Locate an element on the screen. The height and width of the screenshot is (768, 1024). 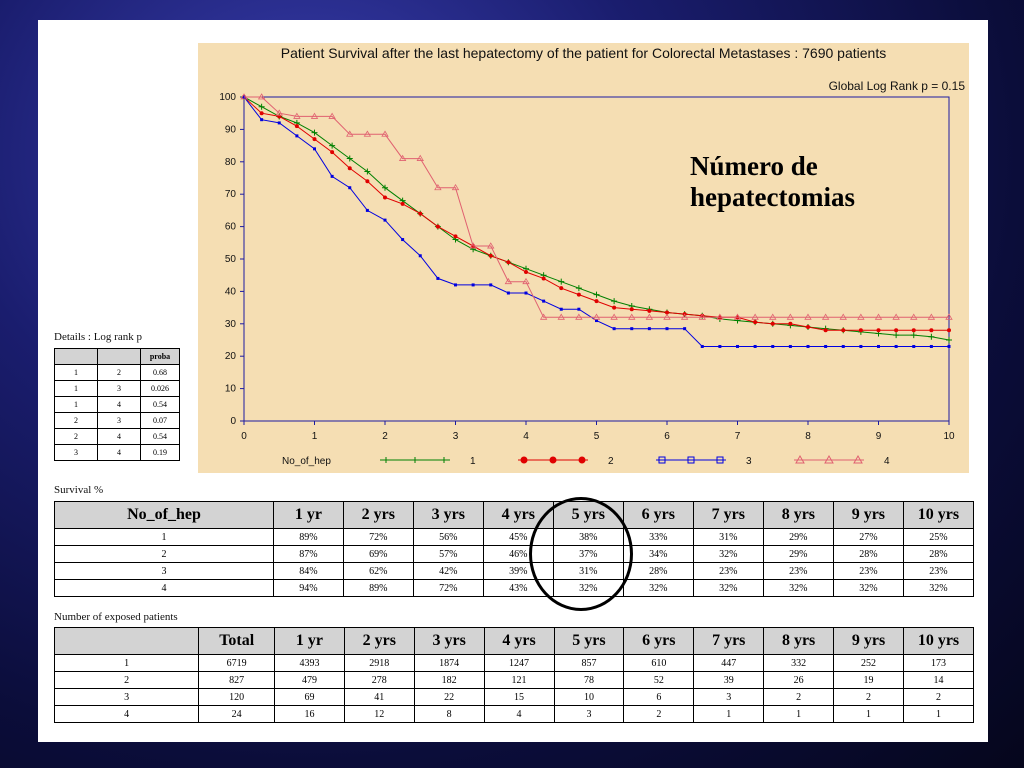
survival-cell: 31% is located at coordinates (588, 571).